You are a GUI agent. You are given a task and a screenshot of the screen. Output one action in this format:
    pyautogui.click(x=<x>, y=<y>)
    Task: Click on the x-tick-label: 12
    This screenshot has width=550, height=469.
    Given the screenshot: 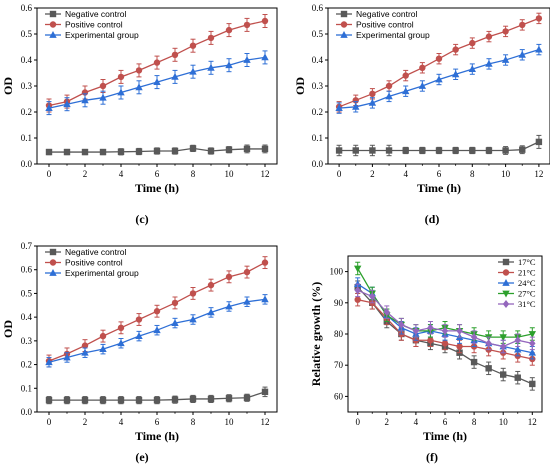 What is the action you would take?
    pyautogui.click(x=265, y=174)
    